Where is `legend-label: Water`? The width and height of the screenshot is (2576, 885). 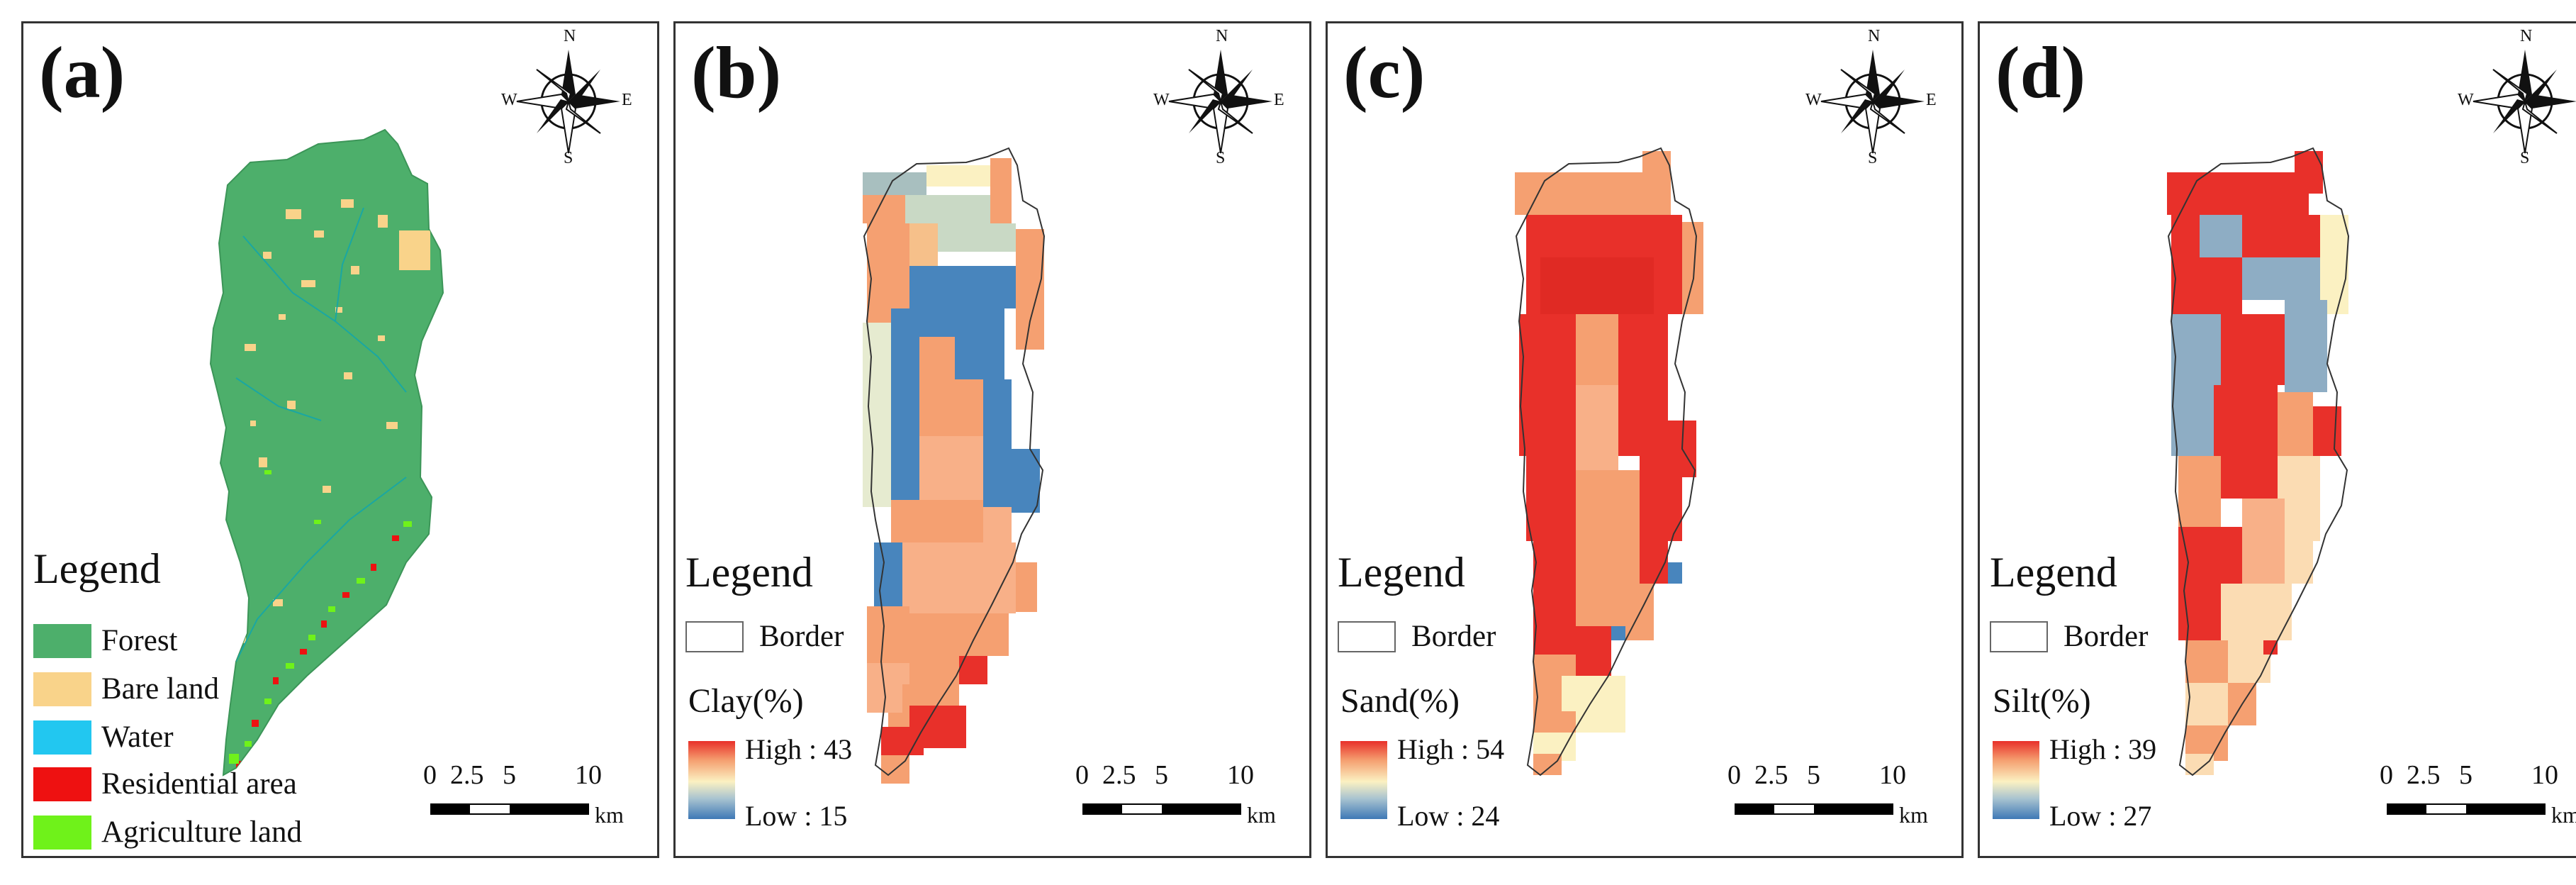
legend-label: Water is located at coordinates (138, 737).